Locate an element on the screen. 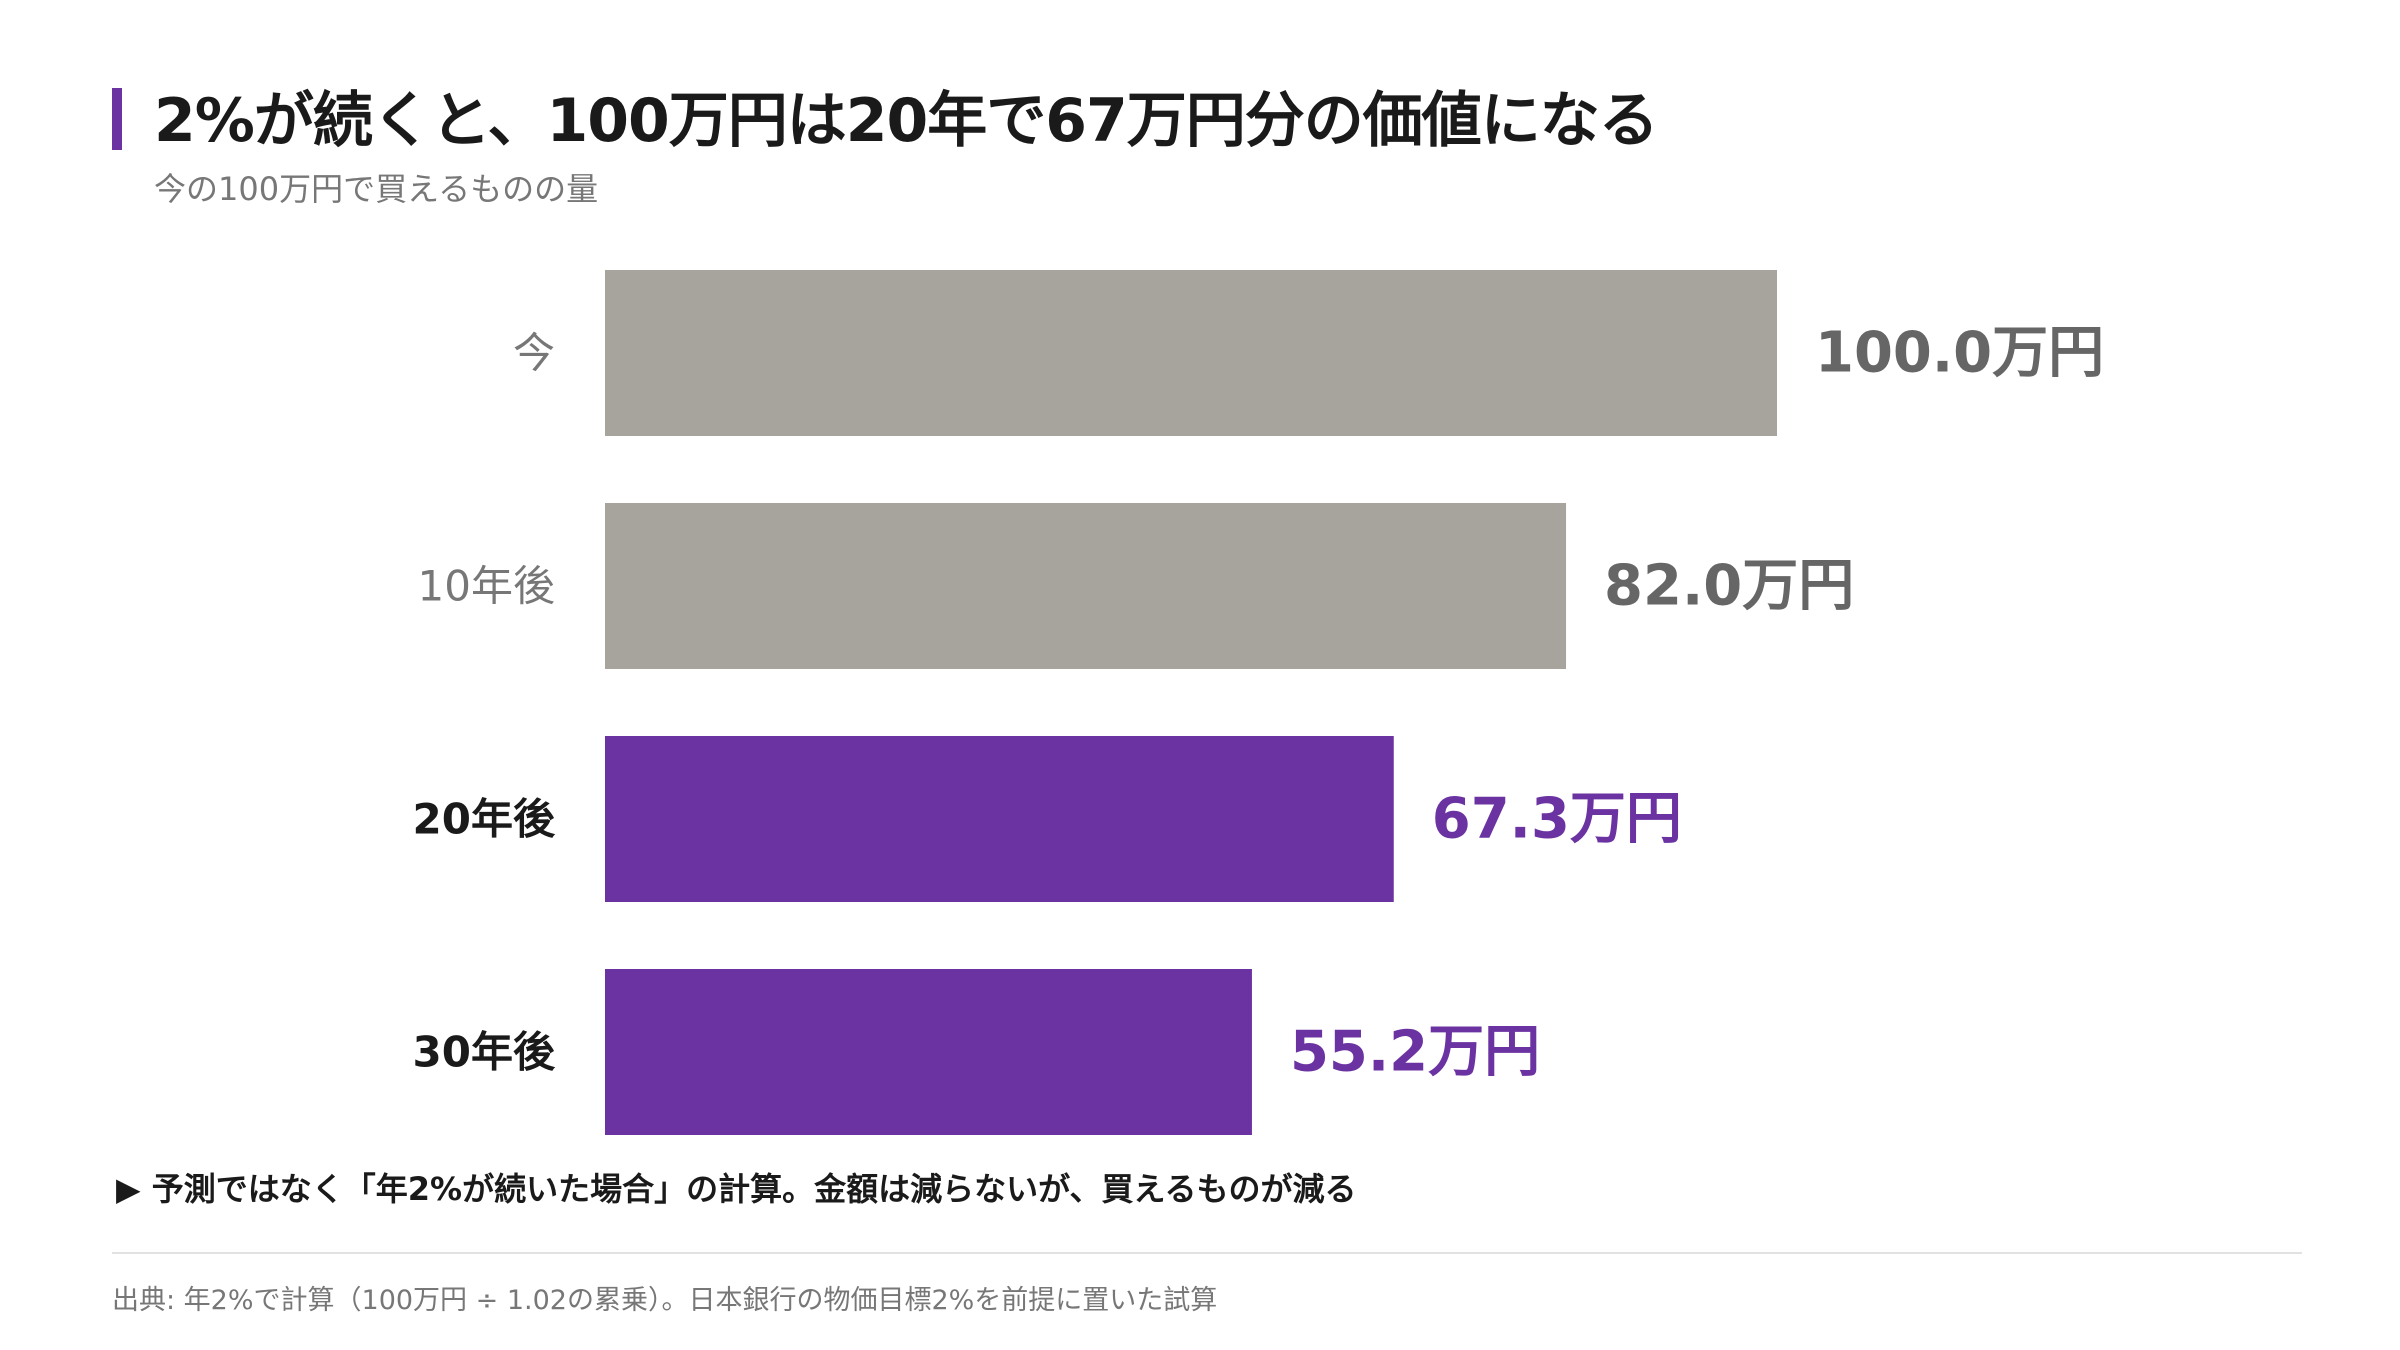 The image size is (2400, 1350). page-subtitle: 今の100万円で買えるものの量 is located at coordinates (376, 189).